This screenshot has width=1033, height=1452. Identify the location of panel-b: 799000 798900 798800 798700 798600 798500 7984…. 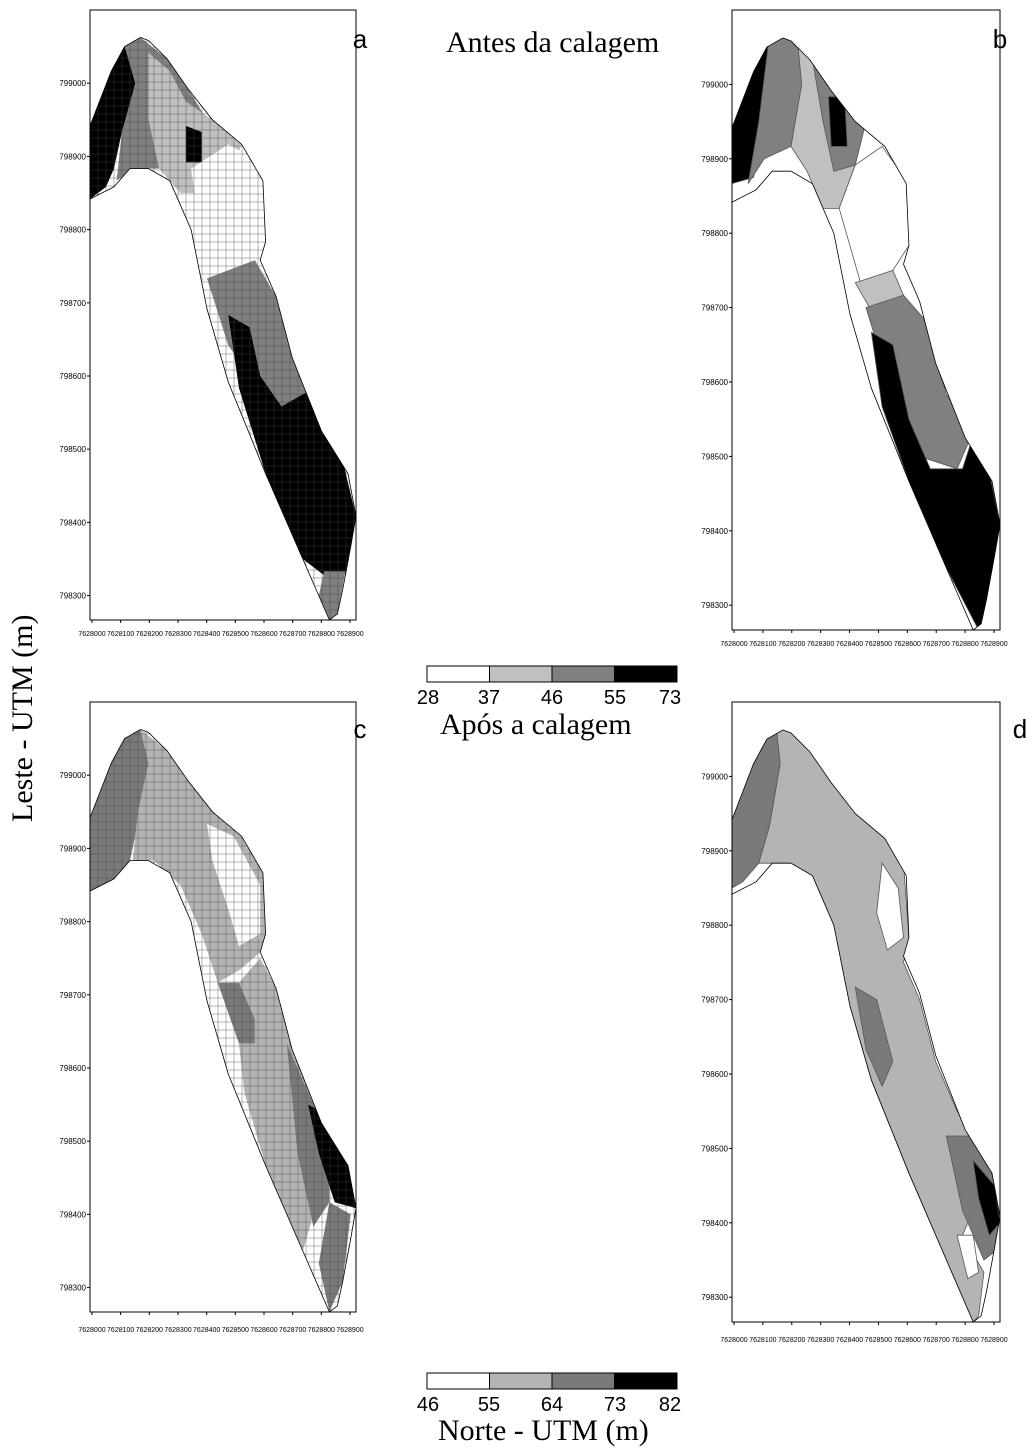
(866, 333).